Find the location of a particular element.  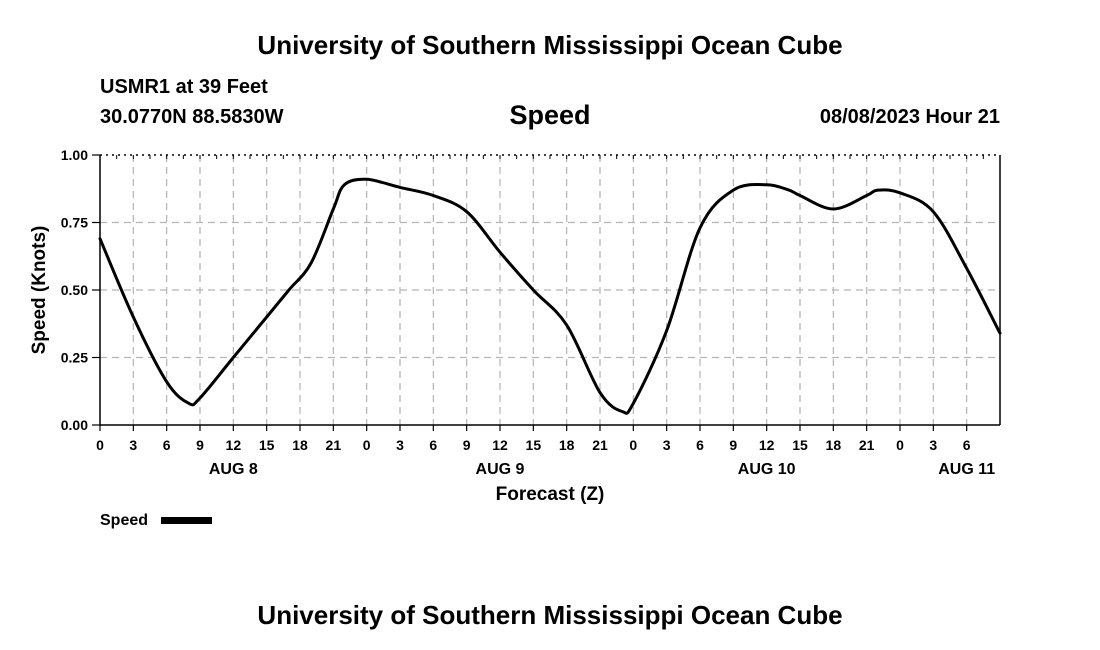

y-tick-label: 1.00 is located at coordinates (74, 155).